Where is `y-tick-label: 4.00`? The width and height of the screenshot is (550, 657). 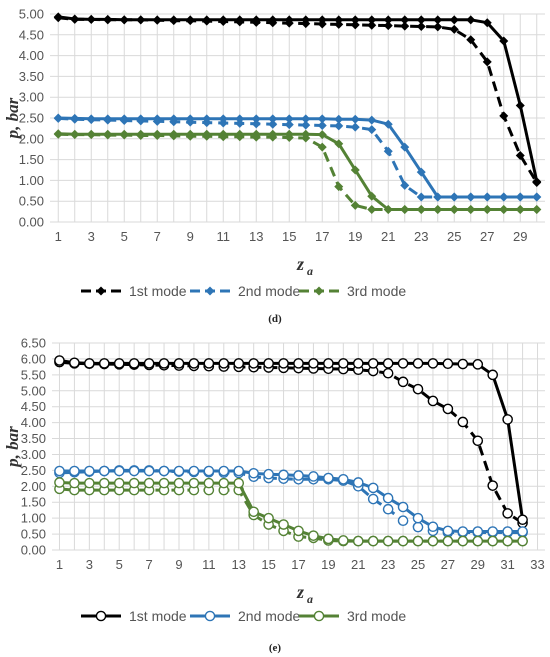
y-tick-label: 4.00 is located at coordinates (33, 422).